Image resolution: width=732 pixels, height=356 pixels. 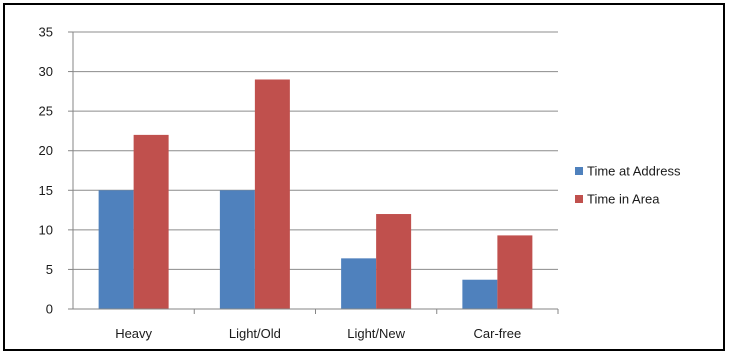 What do you see at coordinates (628, 185) in the screenshot?
I see `legend: Time at Address Time in Area` at bounding box center [628, 185].